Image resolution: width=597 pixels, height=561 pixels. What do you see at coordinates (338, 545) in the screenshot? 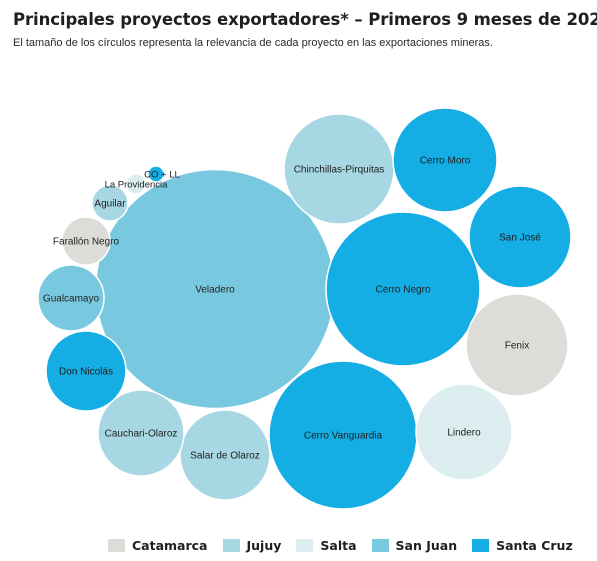
I see `legend-label: Salta` at bounding box center [338, 545].